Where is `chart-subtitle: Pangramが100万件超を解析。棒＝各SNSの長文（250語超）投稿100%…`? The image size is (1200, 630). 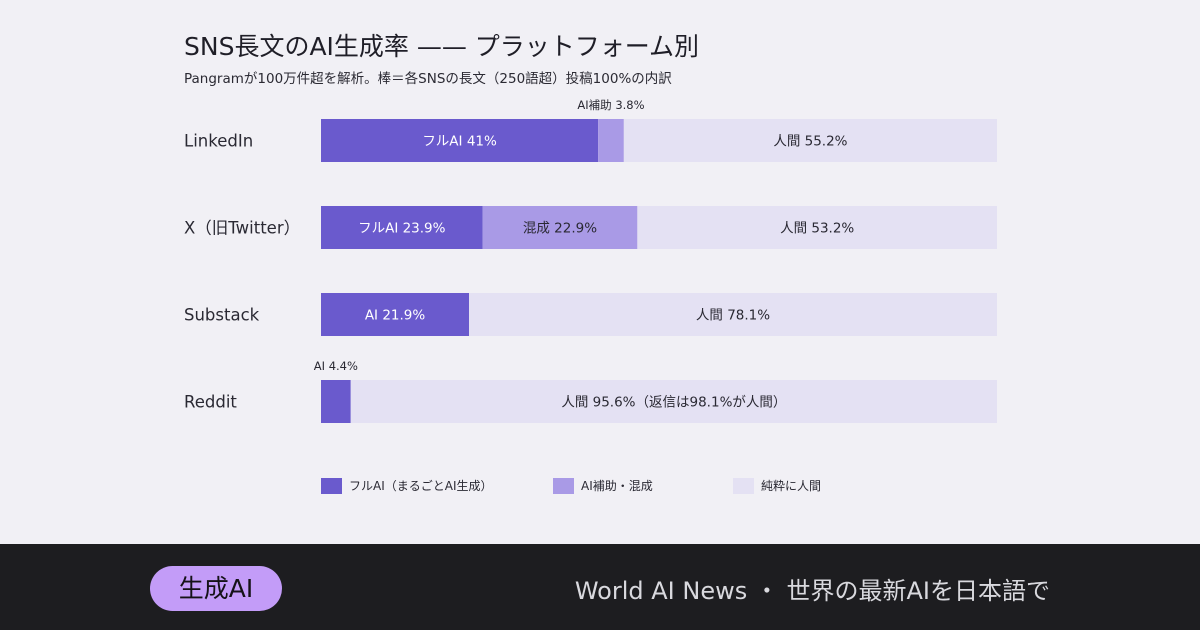 chart-subtitle: Pangramが100万件超を解析。棒＝各SNSの長文（250語超）投稿100%… is located at coordinates (428, 79).